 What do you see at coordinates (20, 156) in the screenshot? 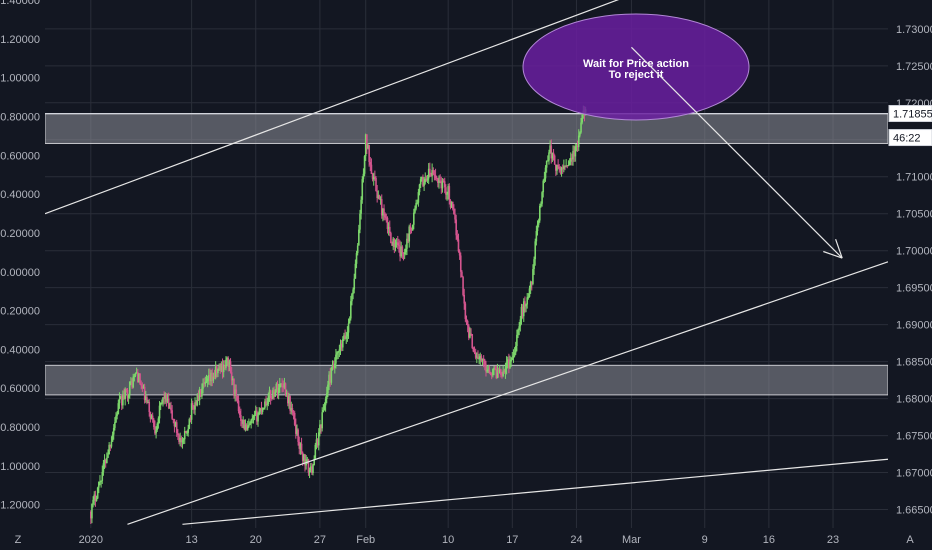
I see `left-tick-label: 0.60000` at bounding box center [20, 156].